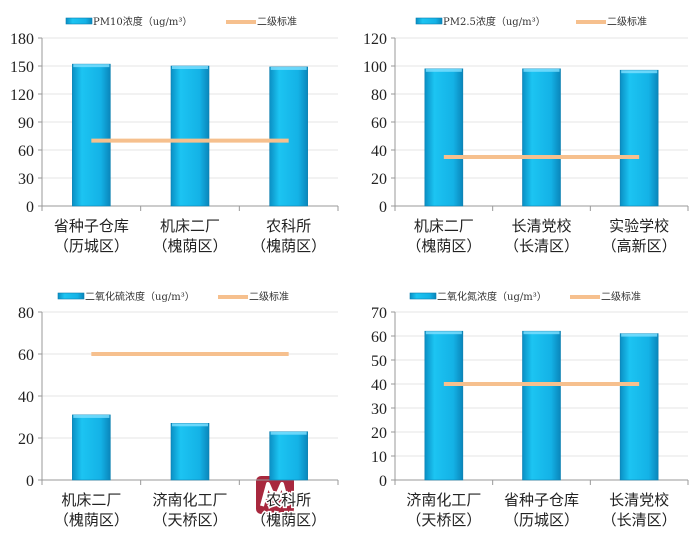 The image size is (690, 548). Describe the element at coordinates (379, 313) in the screenshot. I see `y-tick-label: 70` at that location.